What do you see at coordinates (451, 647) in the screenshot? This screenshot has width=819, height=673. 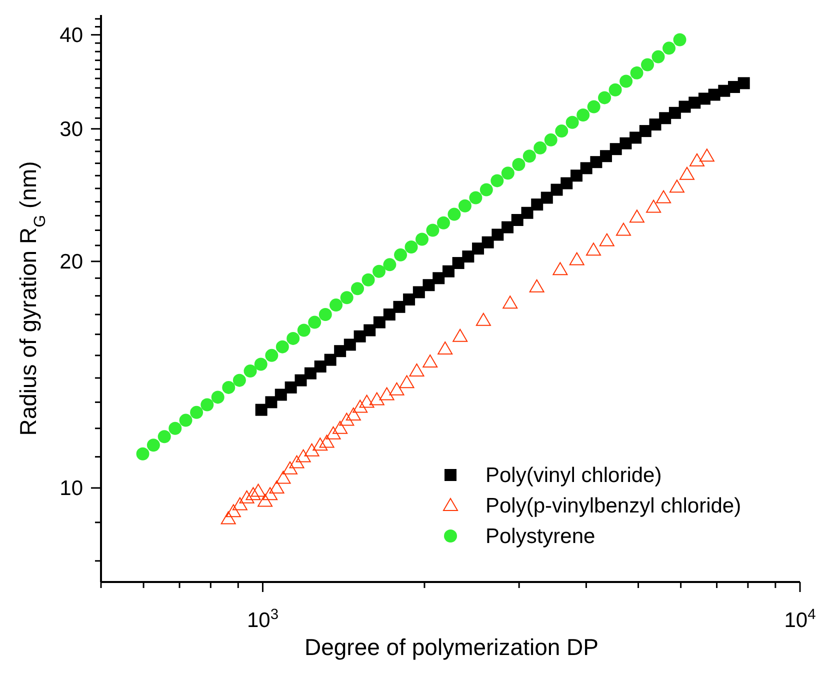 I see `x-axis-title: Degree of polymerization DP` at bounding box center [451, 647].